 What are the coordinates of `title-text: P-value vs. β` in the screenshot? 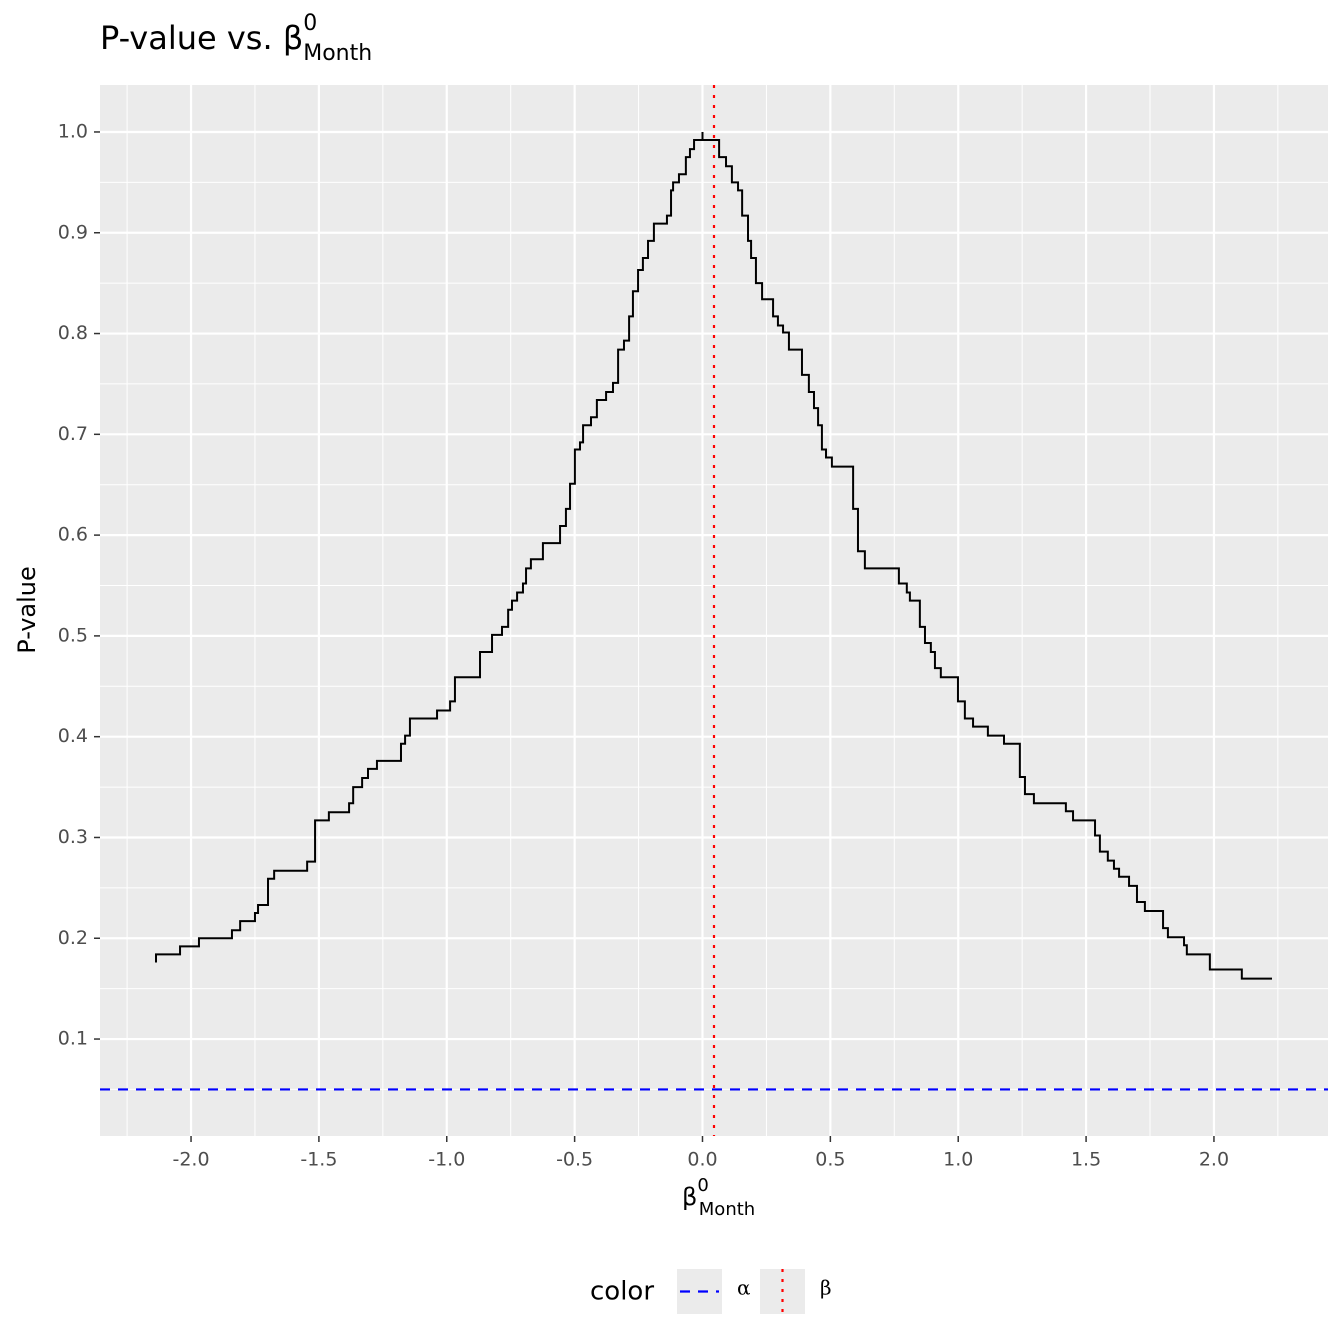 It's located at (201, 38).